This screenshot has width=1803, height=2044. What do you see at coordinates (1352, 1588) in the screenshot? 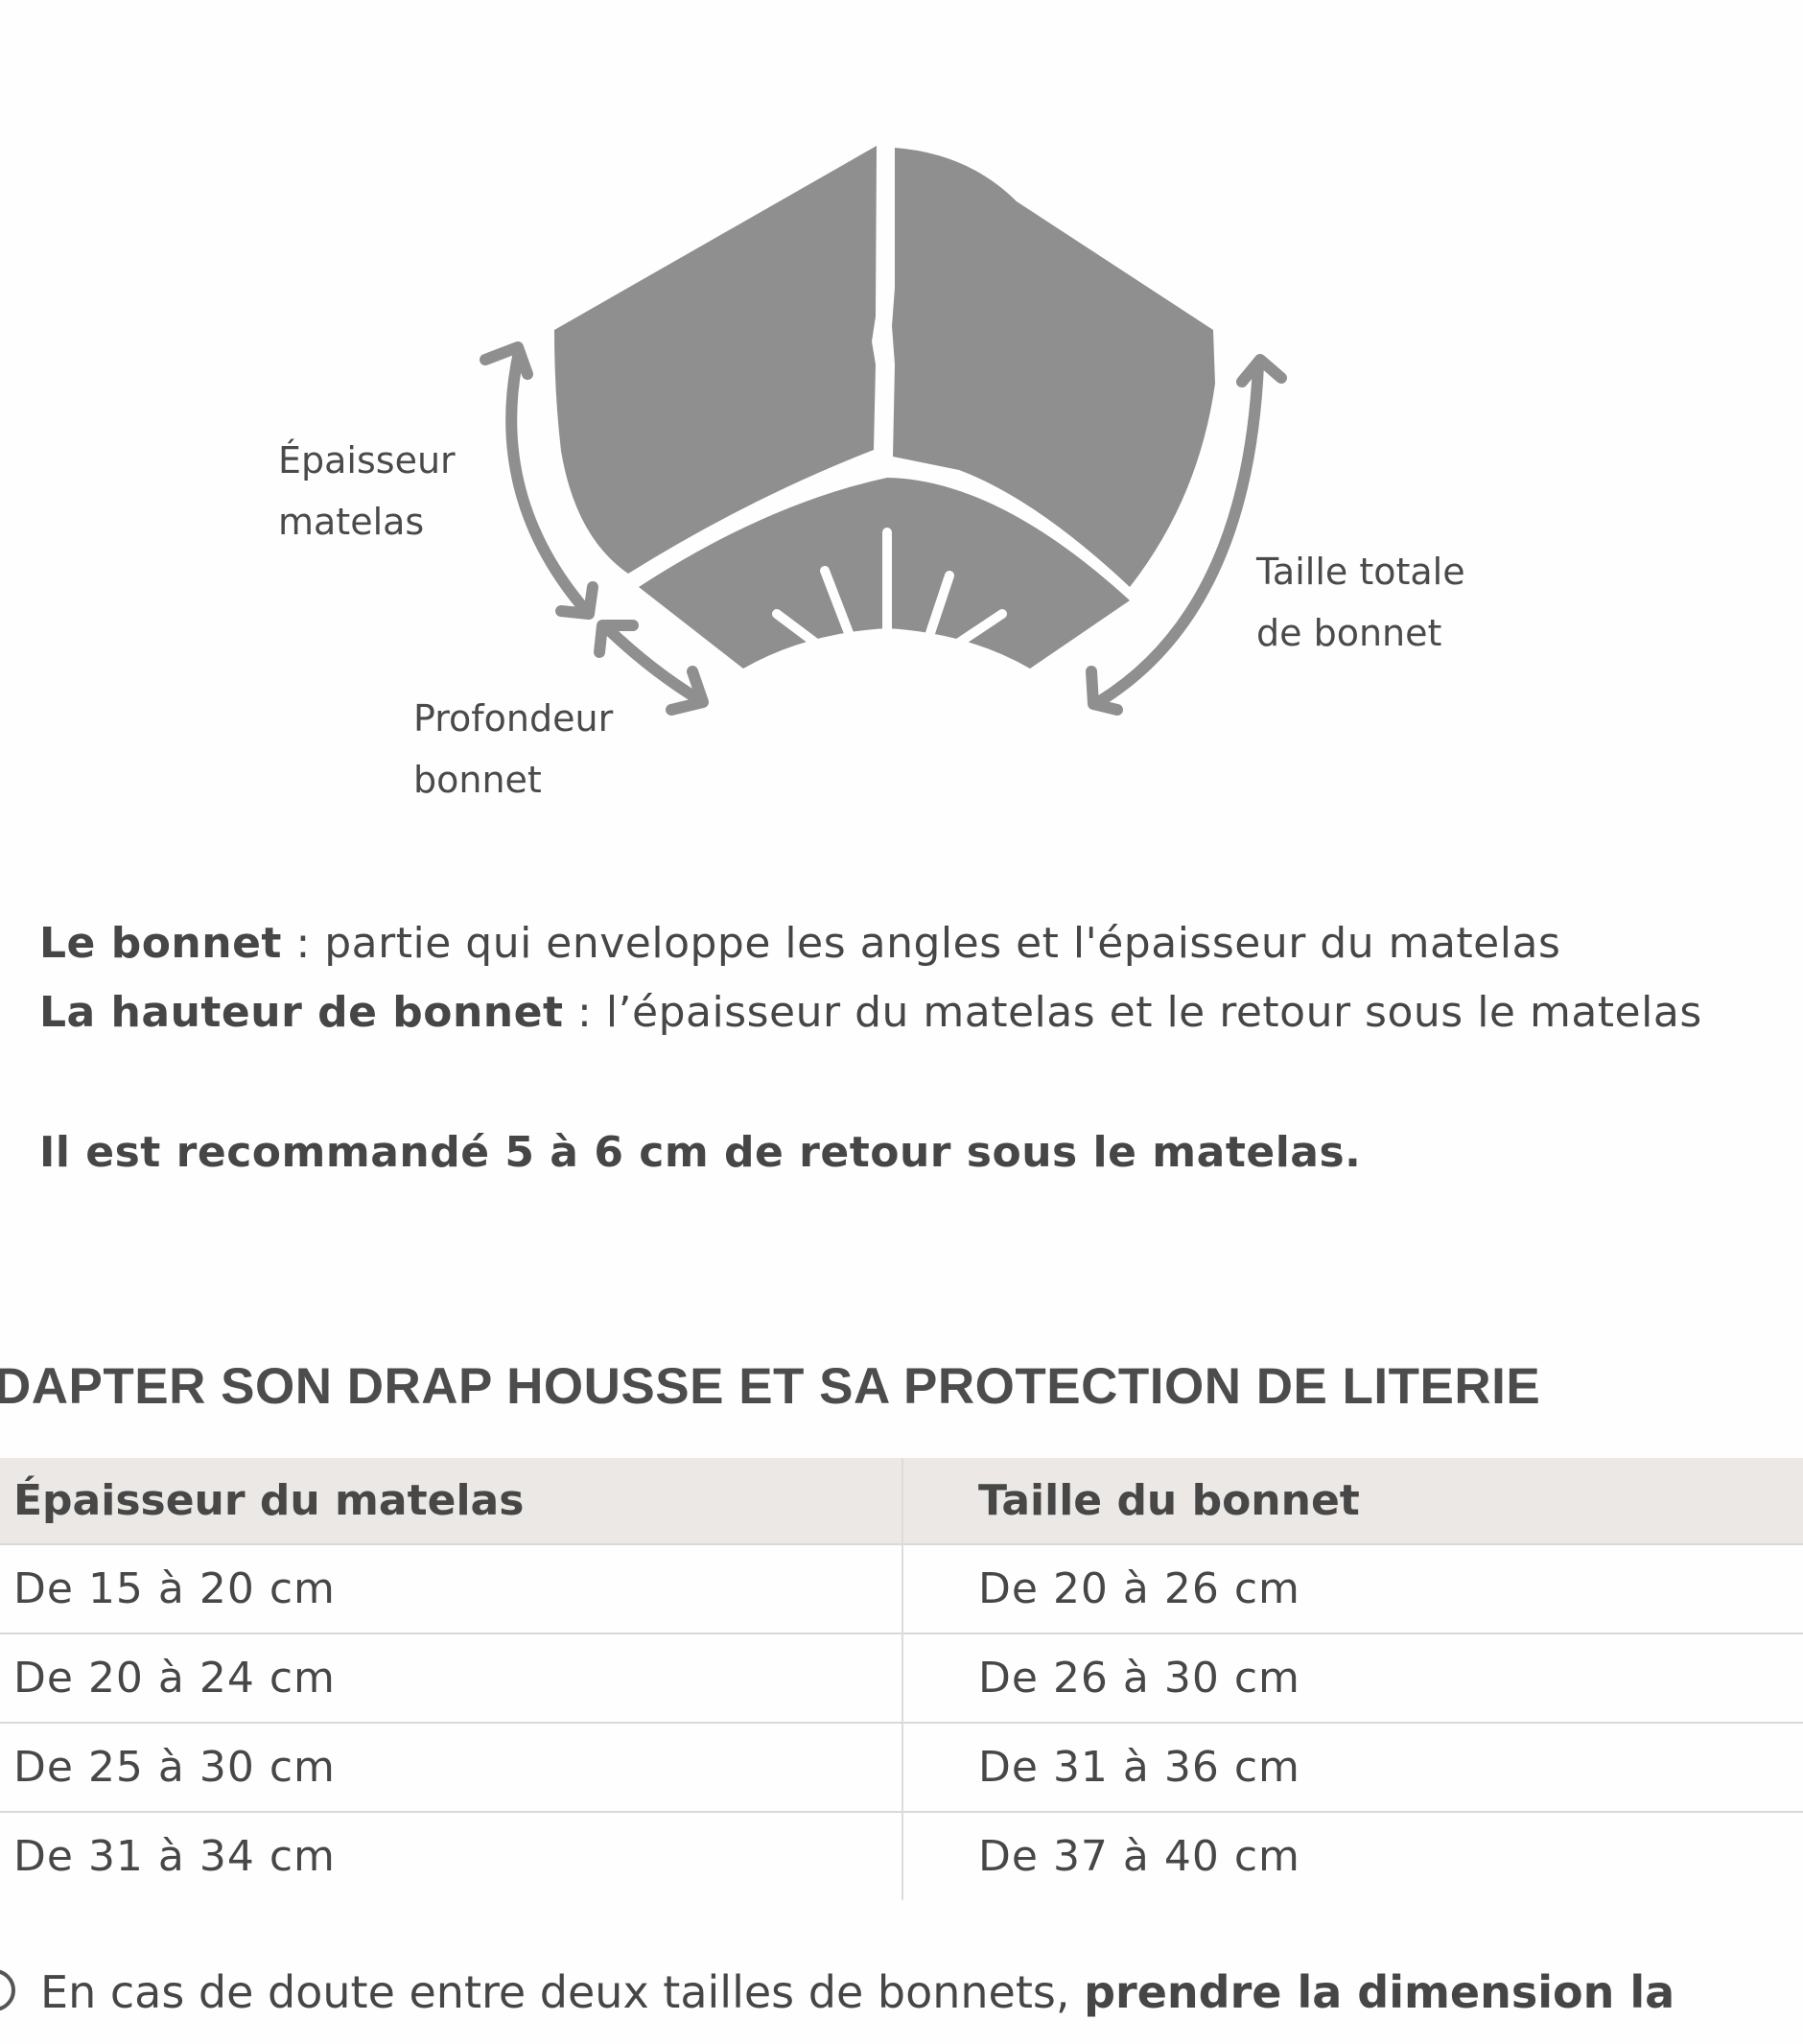
I see `cell: De 20 à 26 cm` at bounding box center [1352, 1588].